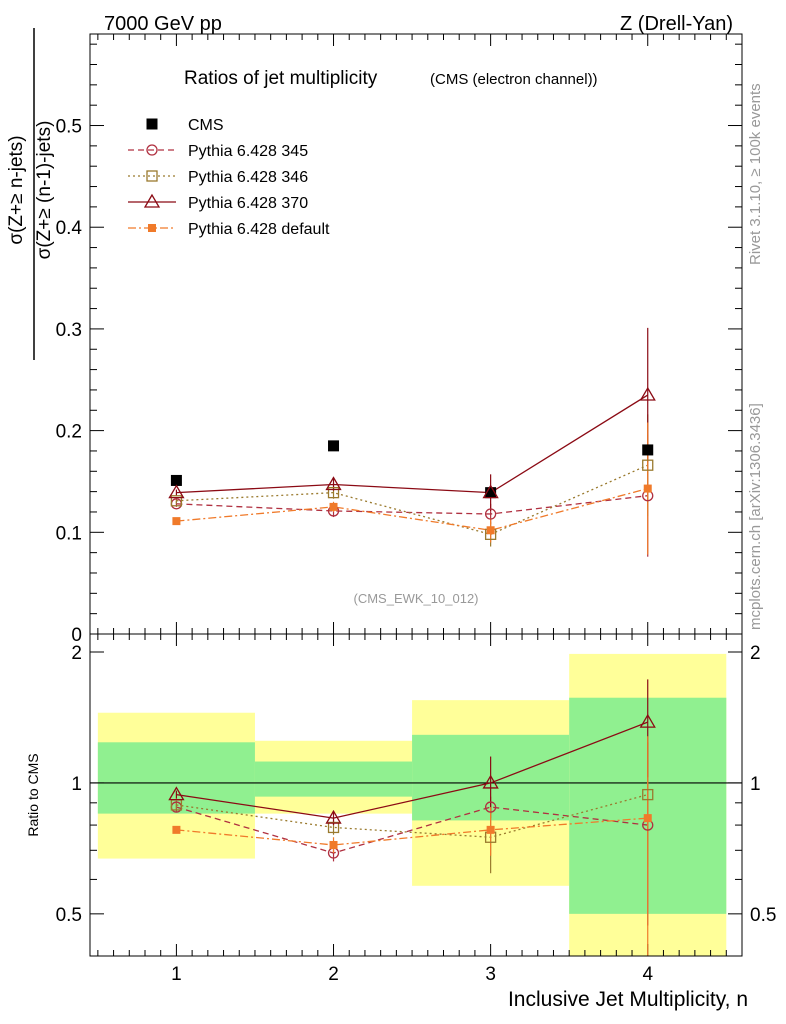 This screenshot has width=786, height=1024. I want to click on y-label-denominator: σ(Z+≥ (n-1)-jets), so click(44, 190).